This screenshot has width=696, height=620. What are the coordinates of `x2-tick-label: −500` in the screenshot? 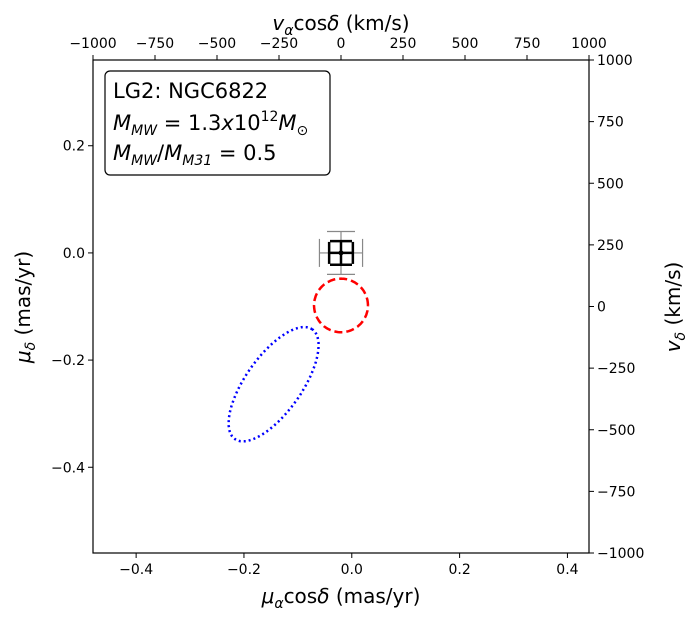 It's located at (217, 44).